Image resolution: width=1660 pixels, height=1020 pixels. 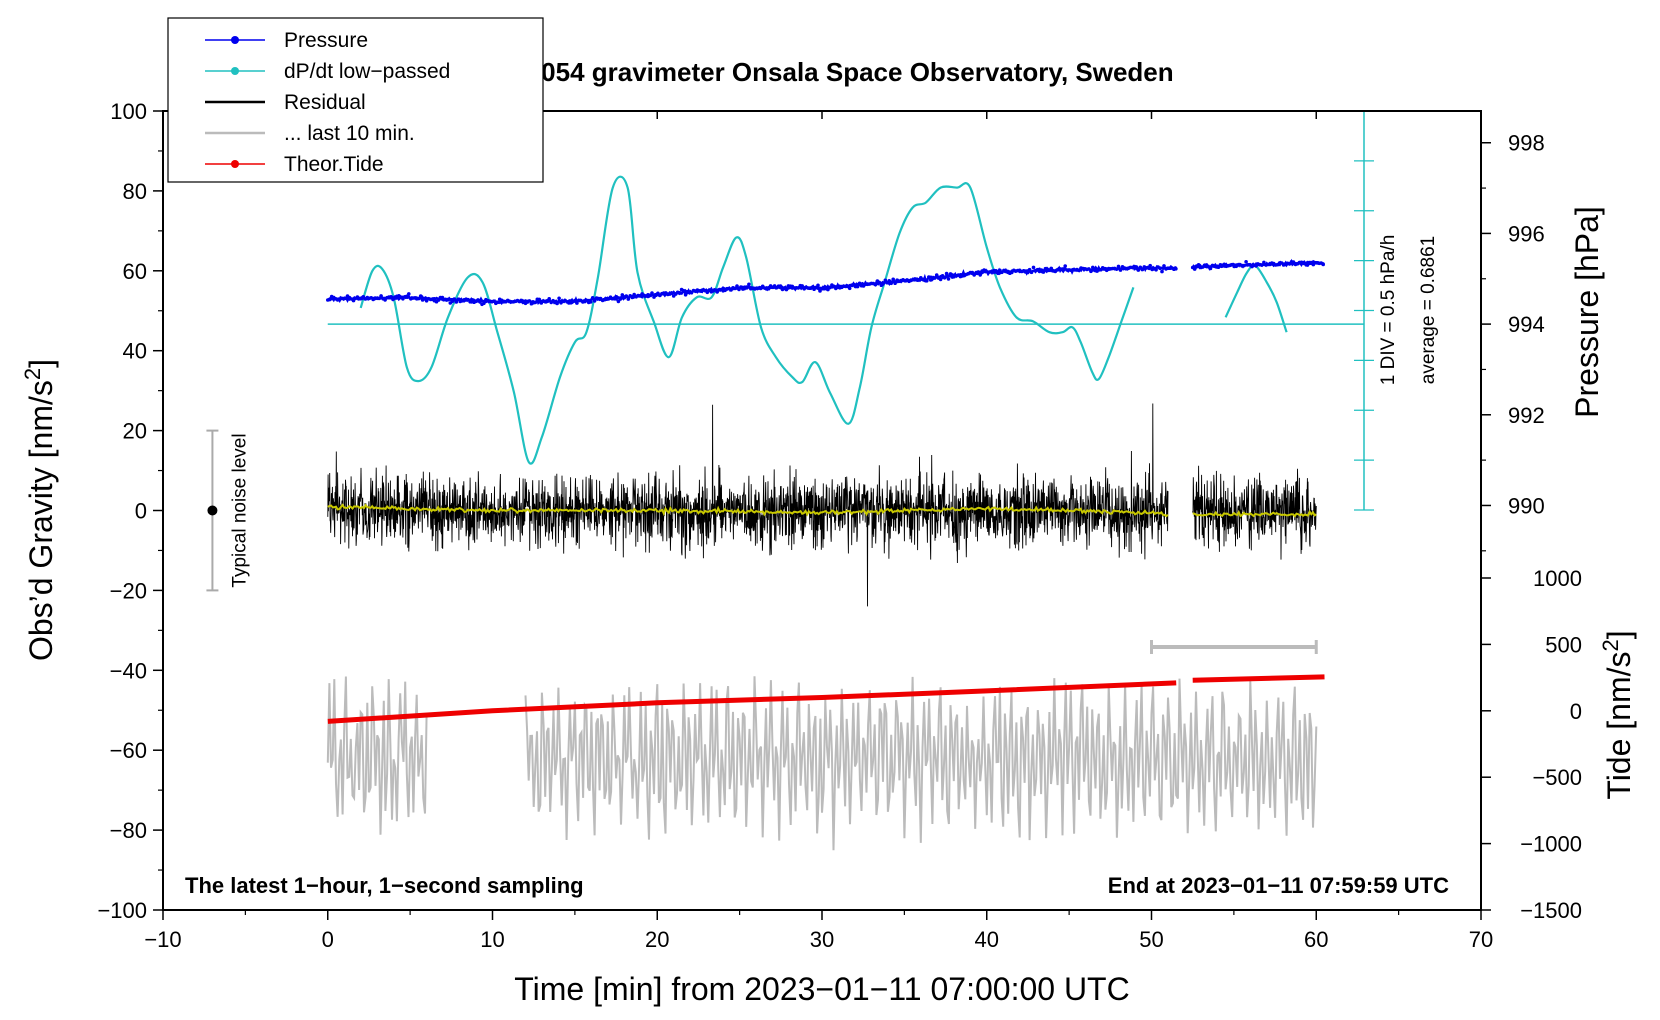 I want to click on noise-bar-center-dot, so click(x=212, y=510).